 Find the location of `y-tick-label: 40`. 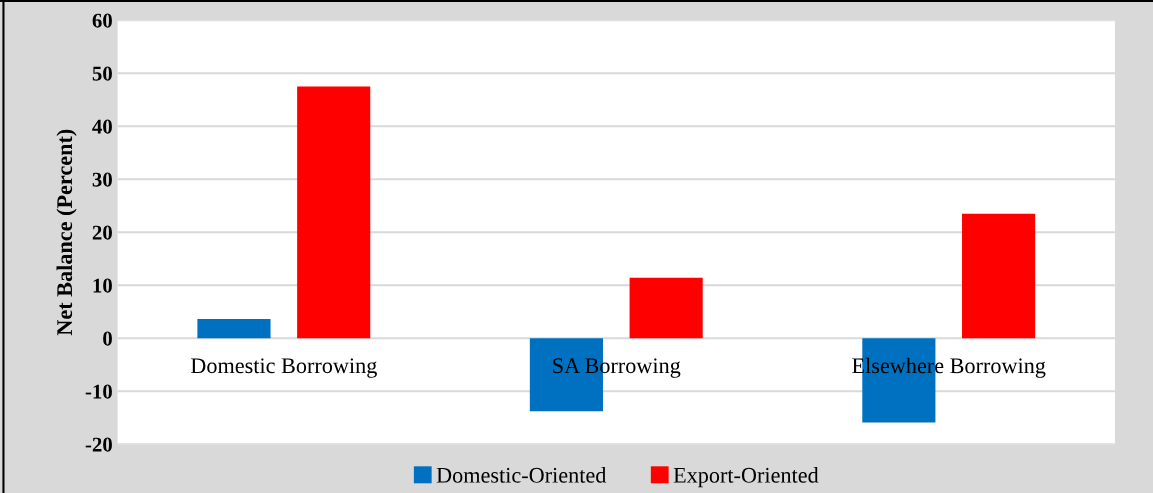

y-tick-label: 40 is located at coordinates (102, 126).